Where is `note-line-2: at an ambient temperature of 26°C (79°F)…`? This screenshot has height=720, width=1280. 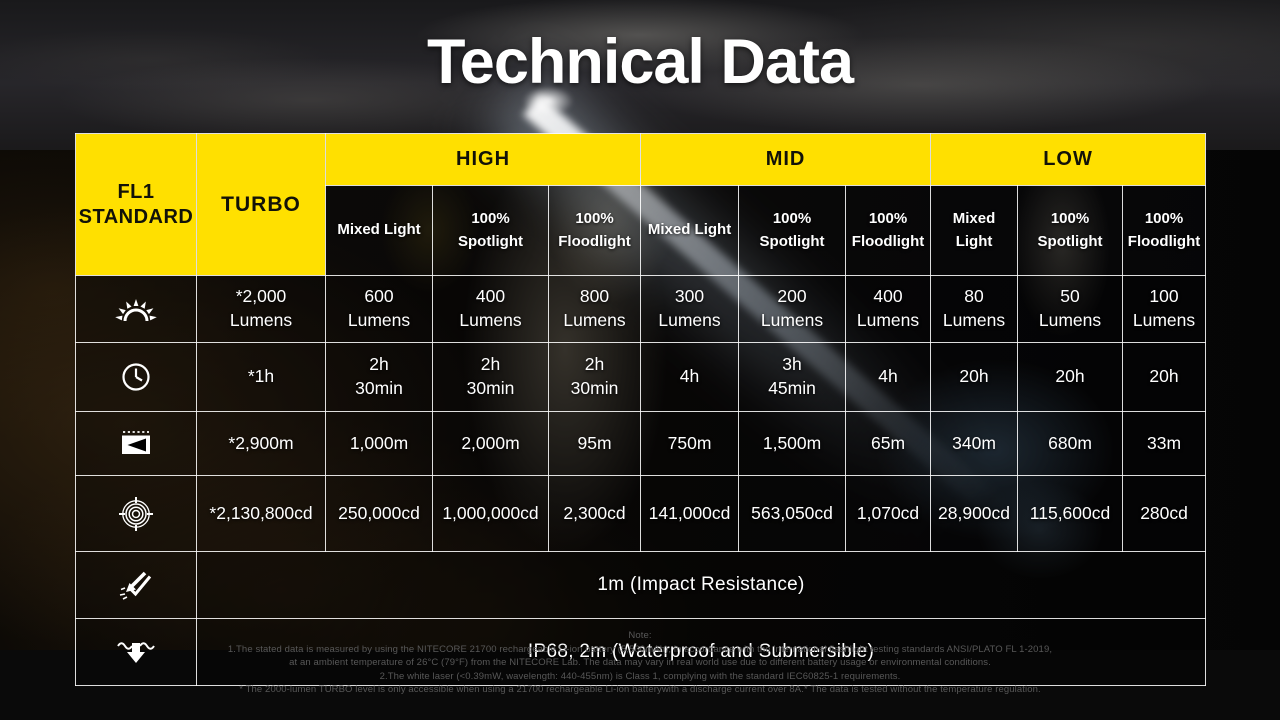
note-line-2: at an ambient temperature of 26°C (79°F)… is located at coordinates (640, 662).